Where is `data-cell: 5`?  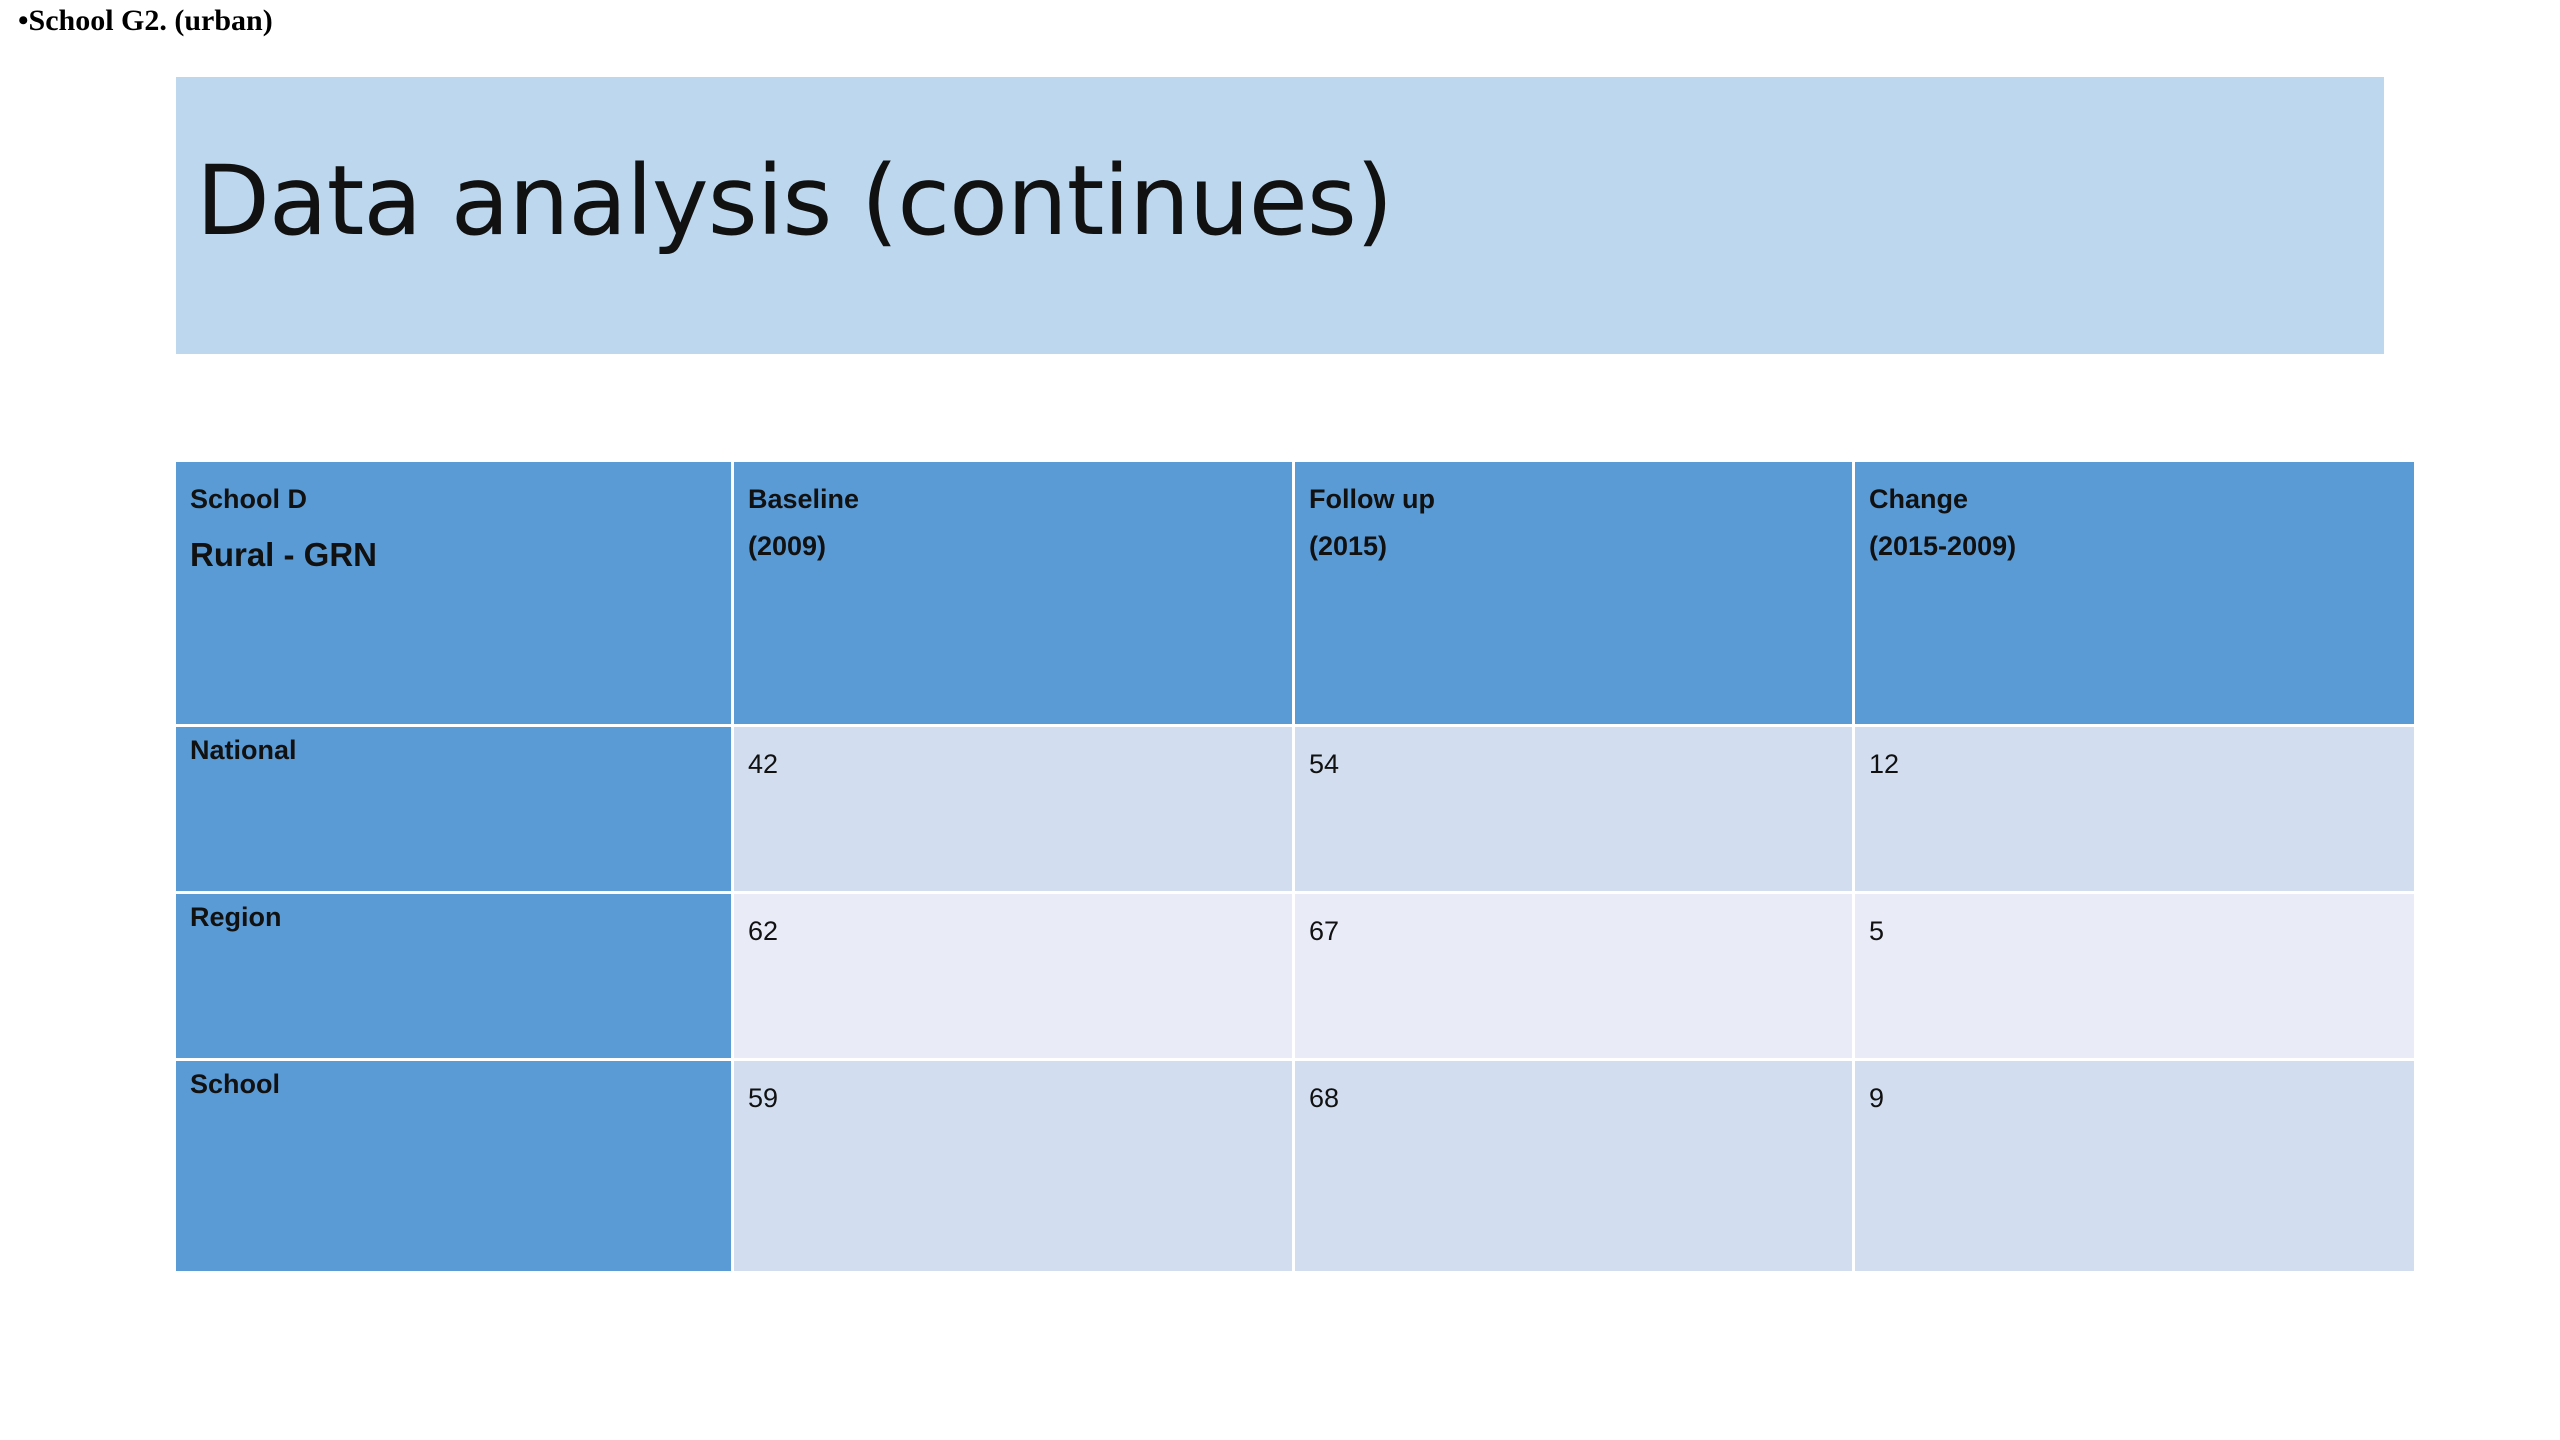 data-cell: 5 is located at coordinates (2134, 976).